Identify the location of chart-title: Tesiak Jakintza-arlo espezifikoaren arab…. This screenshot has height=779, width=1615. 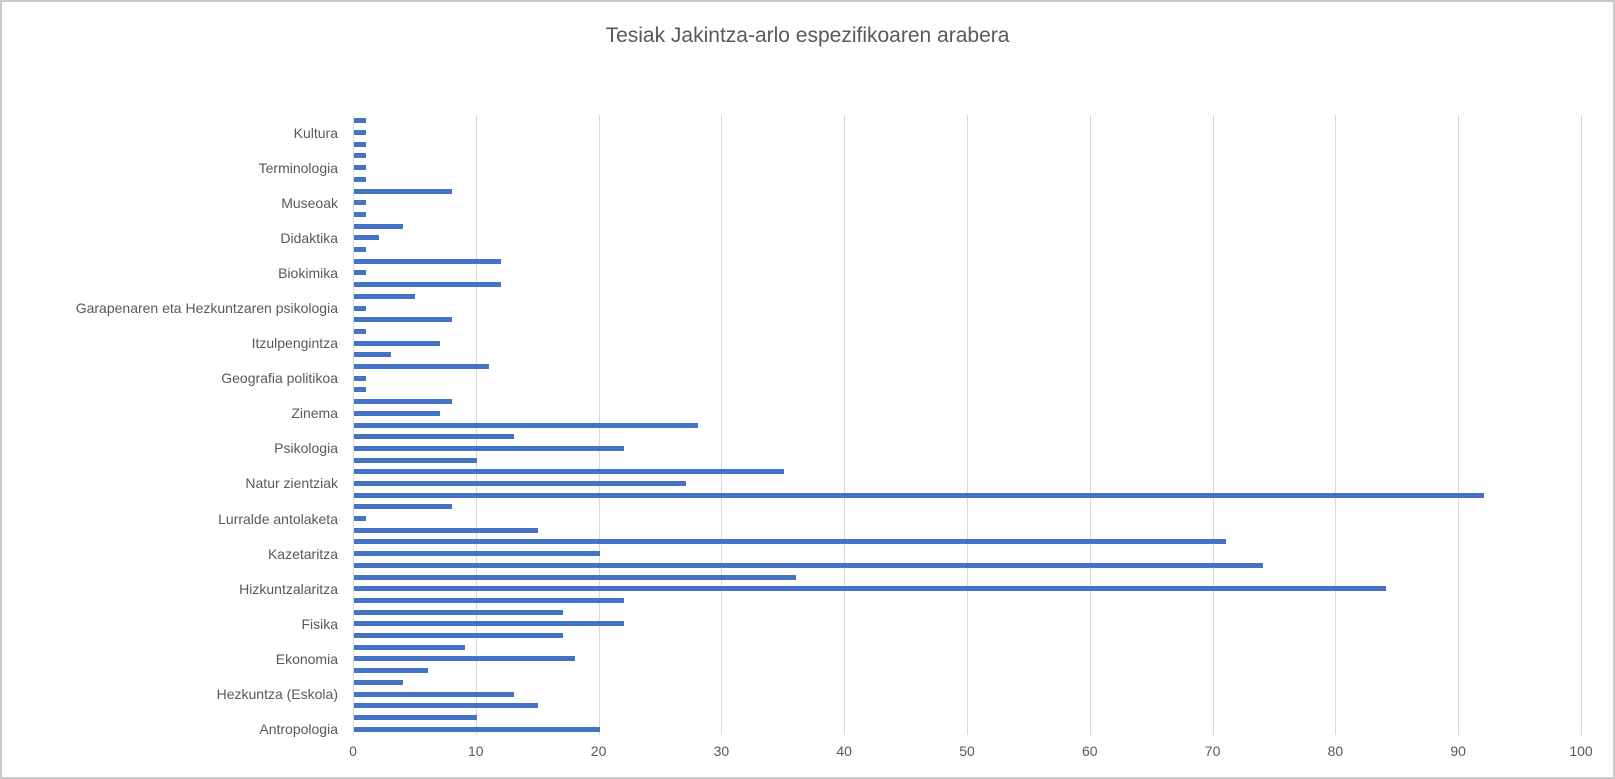
(807, 35).